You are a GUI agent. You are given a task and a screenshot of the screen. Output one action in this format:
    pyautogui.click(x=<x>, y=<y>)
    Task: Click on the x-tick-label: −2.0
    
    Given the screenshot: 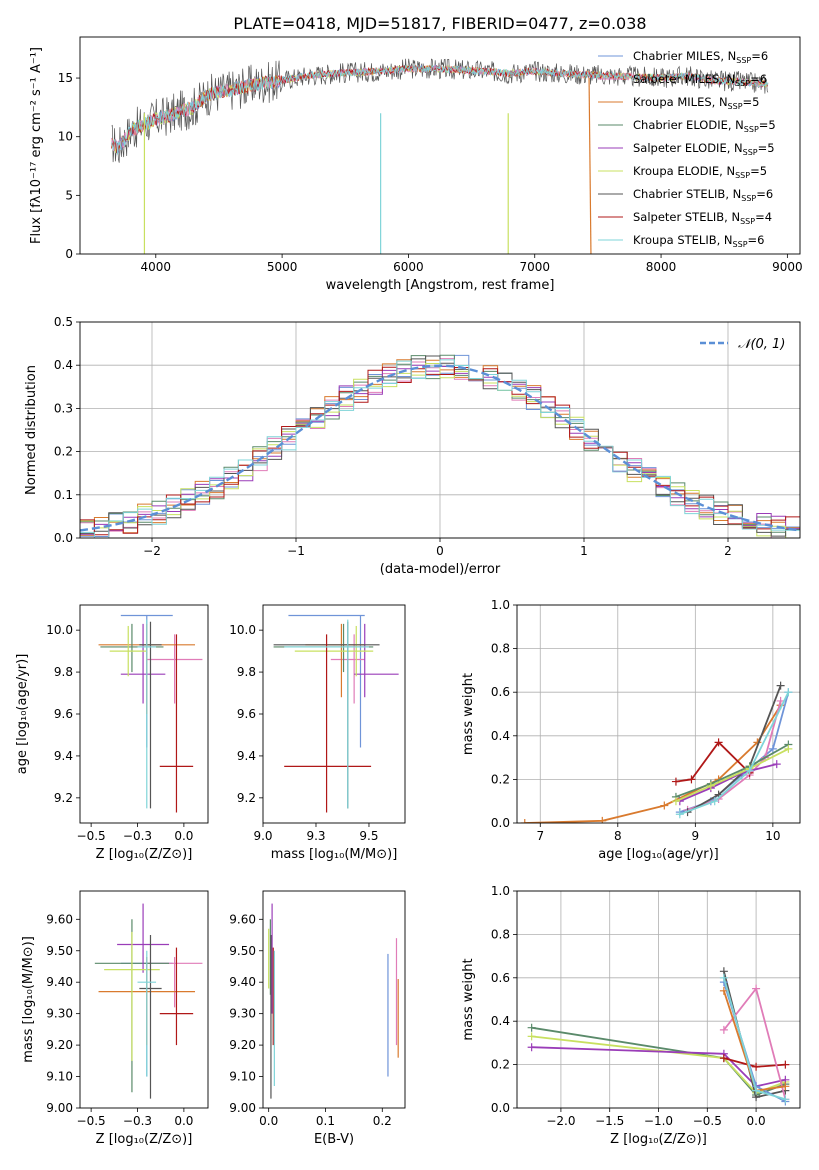 What is the action you would take?
    pyautogui.click(x=560, y=1121)
    